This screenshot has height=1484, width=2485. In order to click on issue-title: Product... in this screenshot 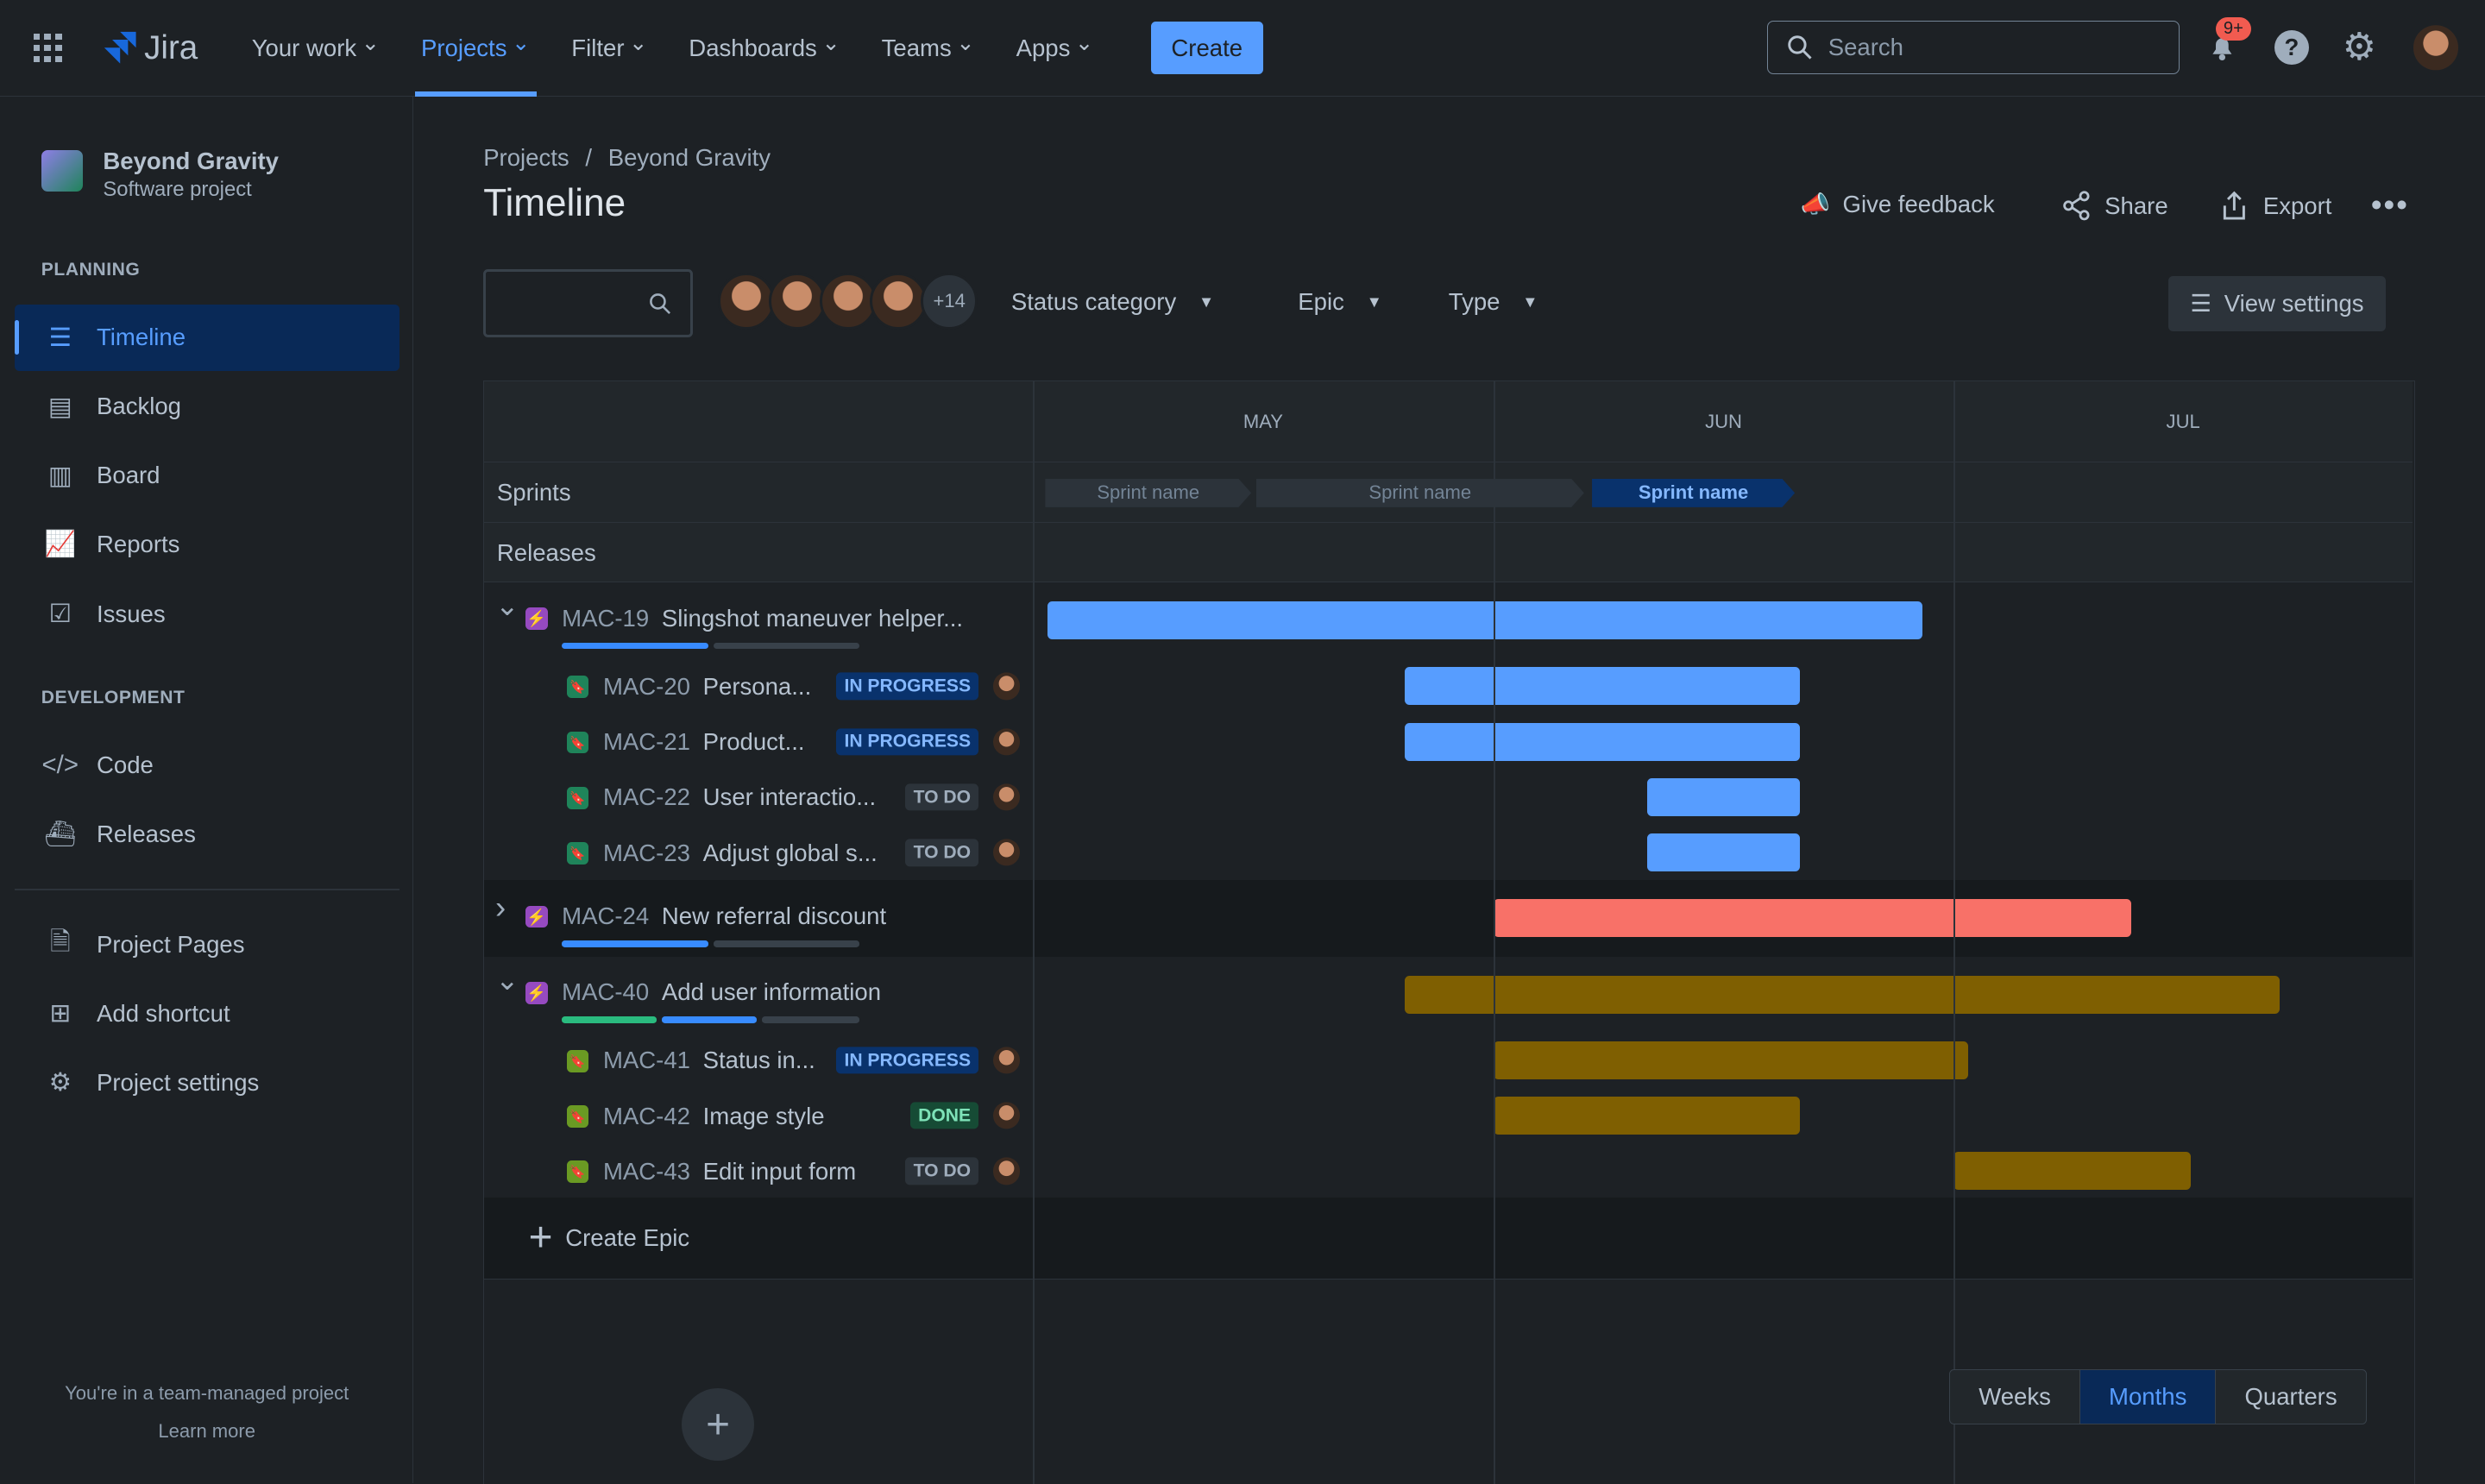, I will do `click(753, 742)`.